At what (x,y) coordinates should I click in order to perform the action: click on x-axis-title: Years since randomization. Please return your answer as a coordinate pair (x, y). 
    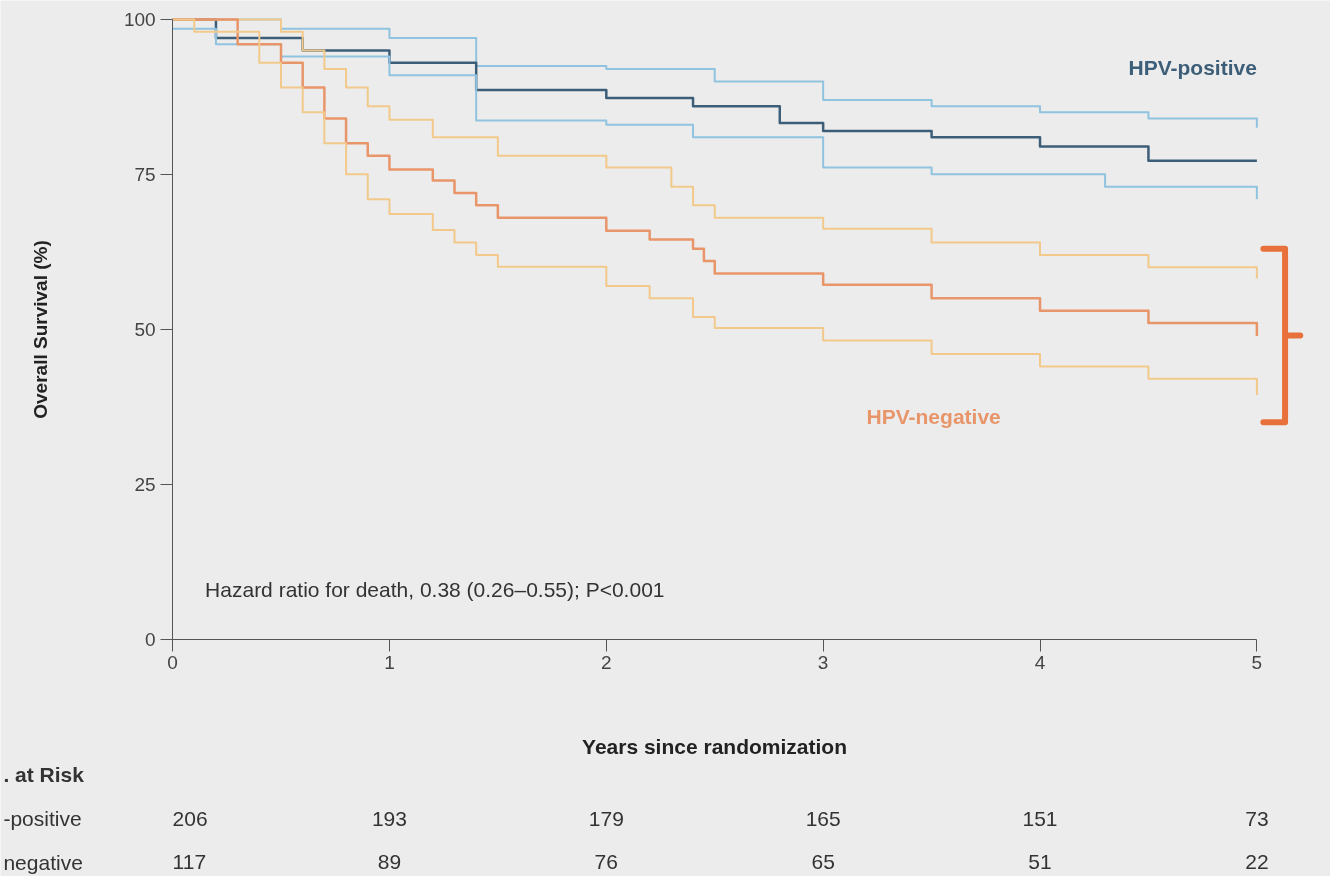
    Looking at the image, I should click on (714, 746).